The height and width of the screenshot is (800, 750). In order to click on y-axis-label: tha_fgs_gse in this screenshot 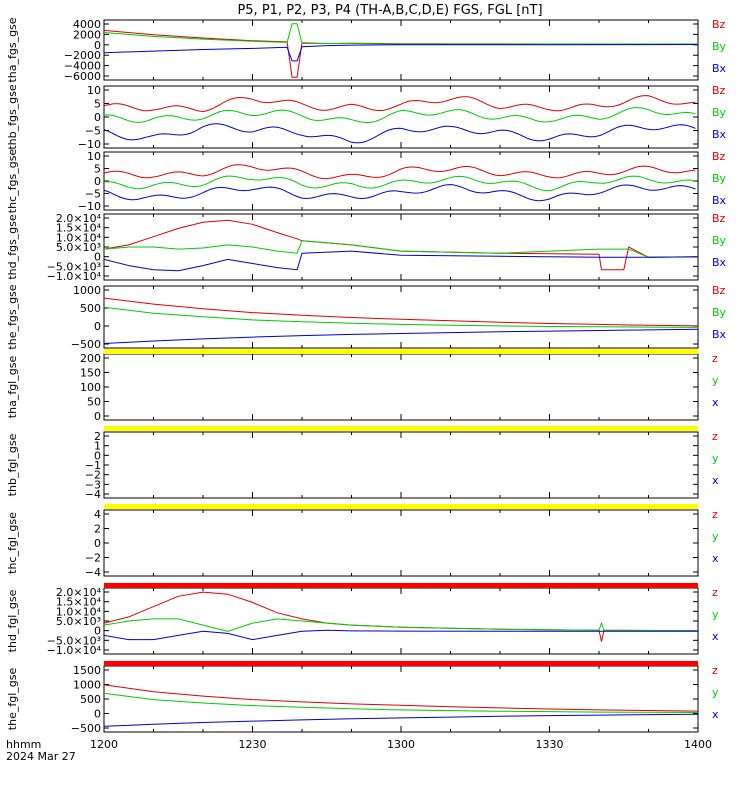, I will do `click(12, 49)`.